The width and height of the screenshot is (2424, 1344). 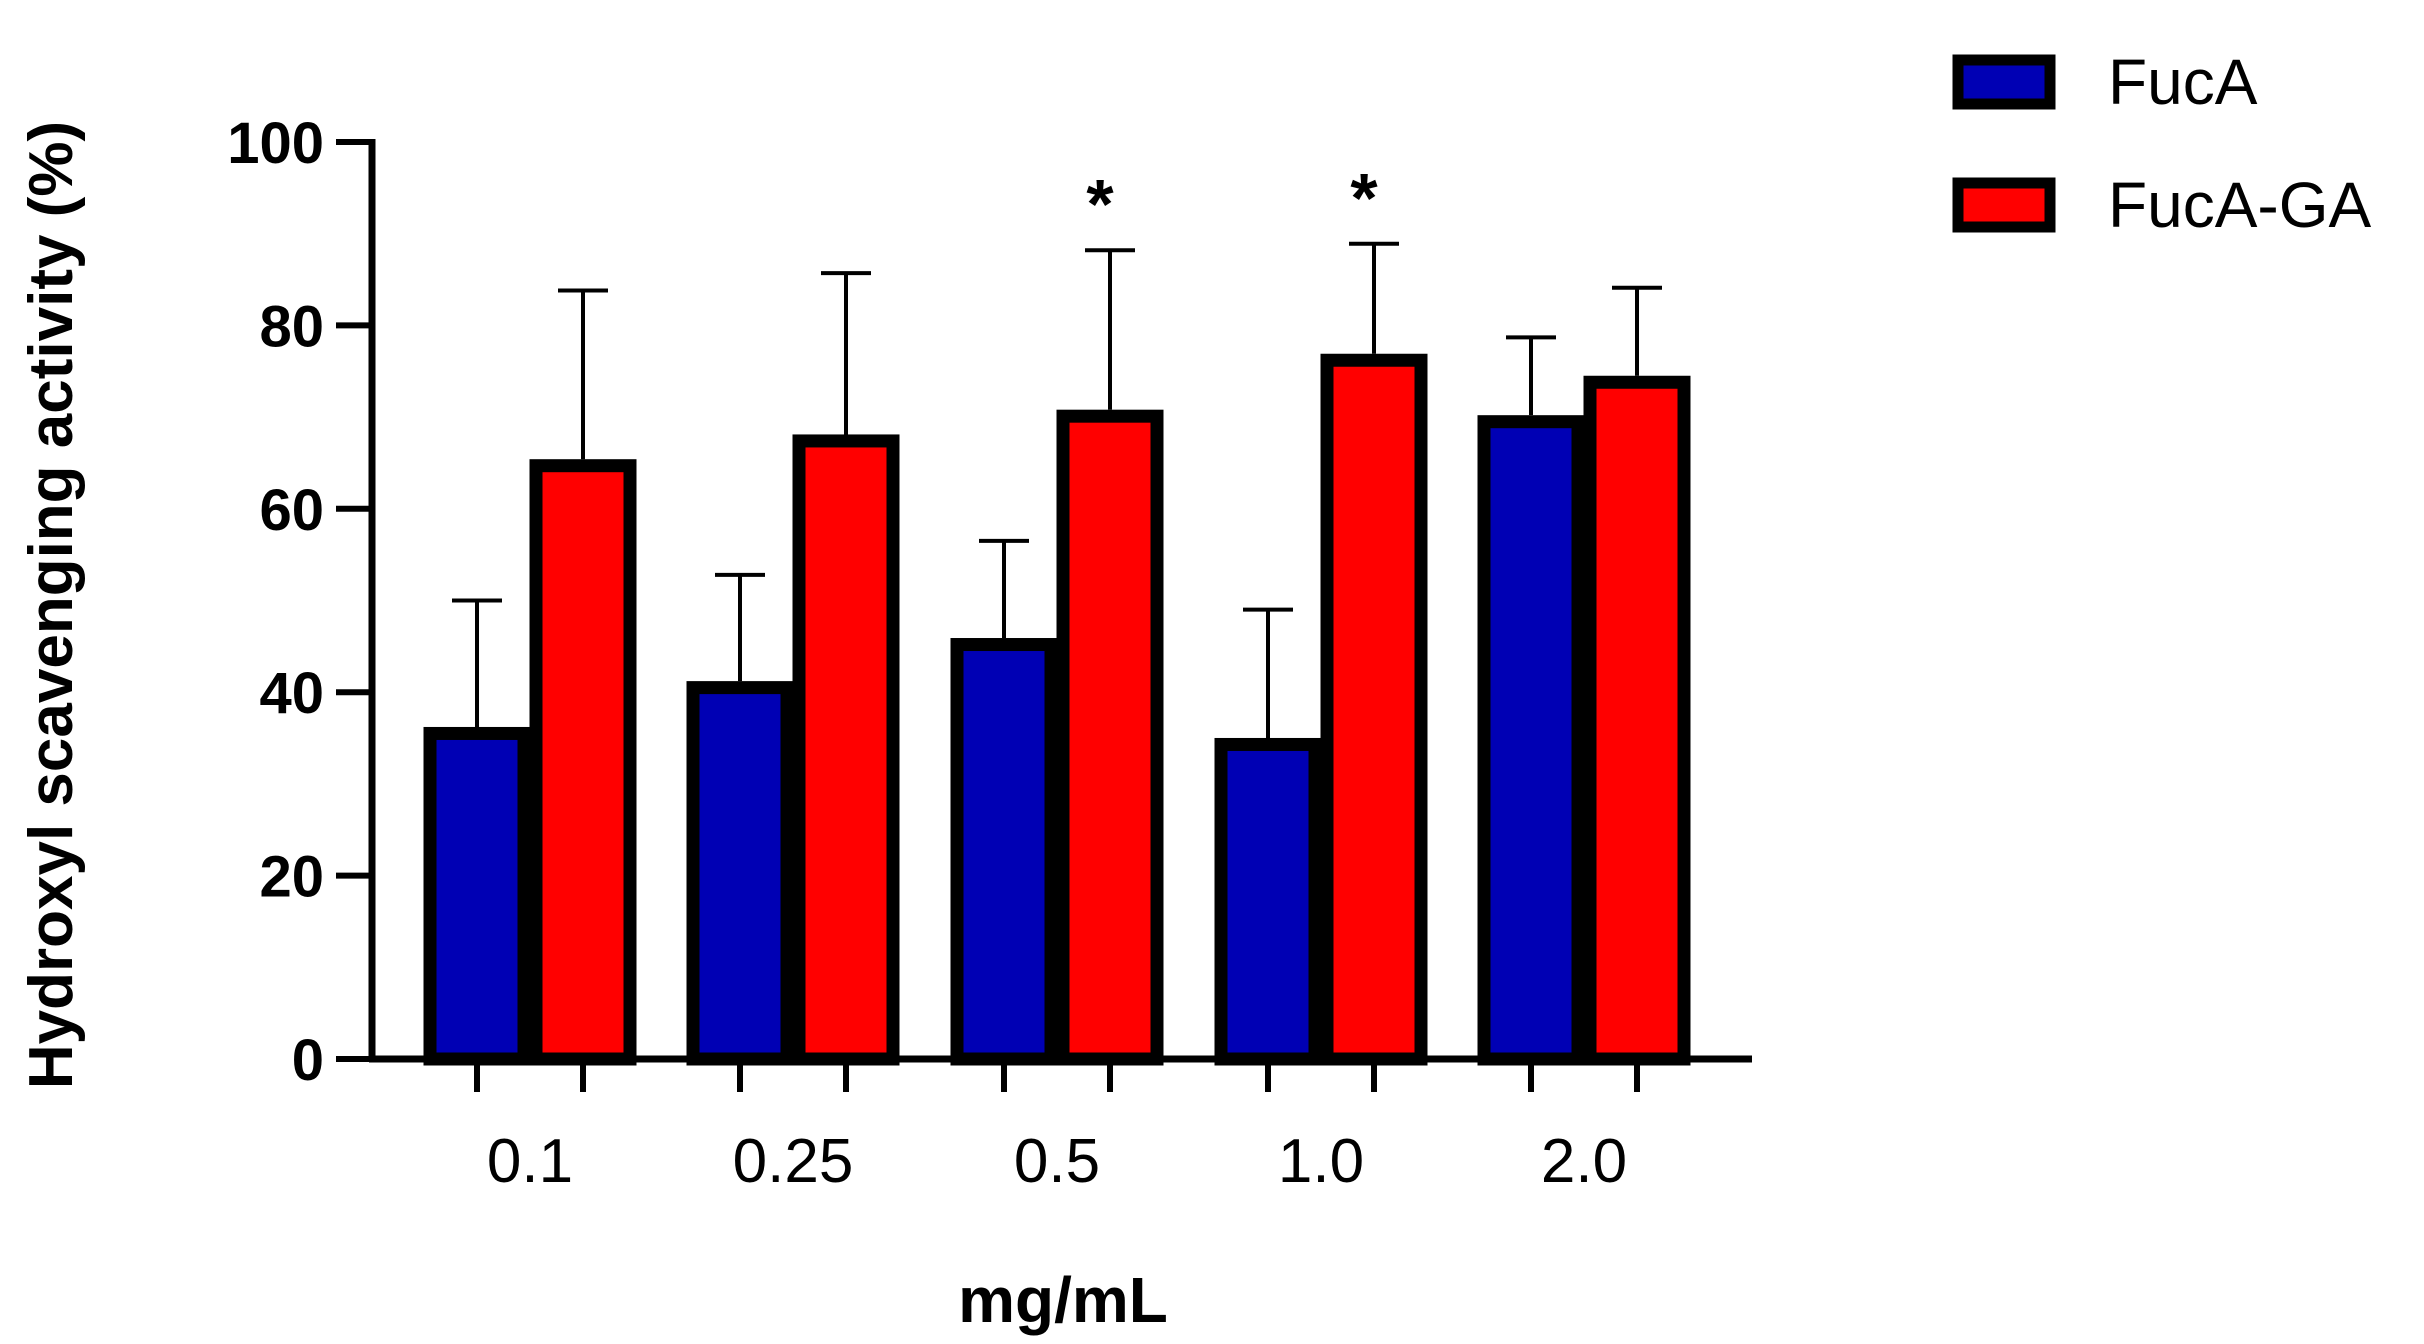 What do you see at coordinates (291, 877) in the screenshot?
I see `y-tick-label: 20` at bounding box center [291, 877].